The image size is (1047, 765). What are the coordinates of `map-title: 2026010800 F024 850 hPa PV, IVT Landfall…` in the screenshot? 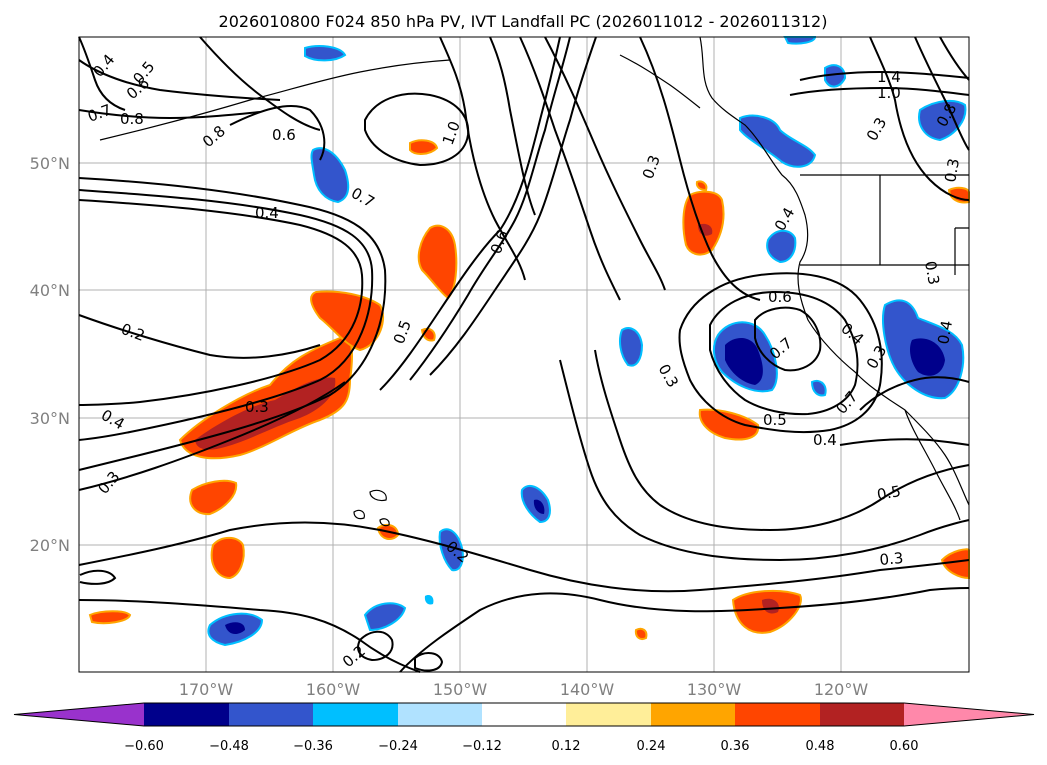 It's located at (523, 21).